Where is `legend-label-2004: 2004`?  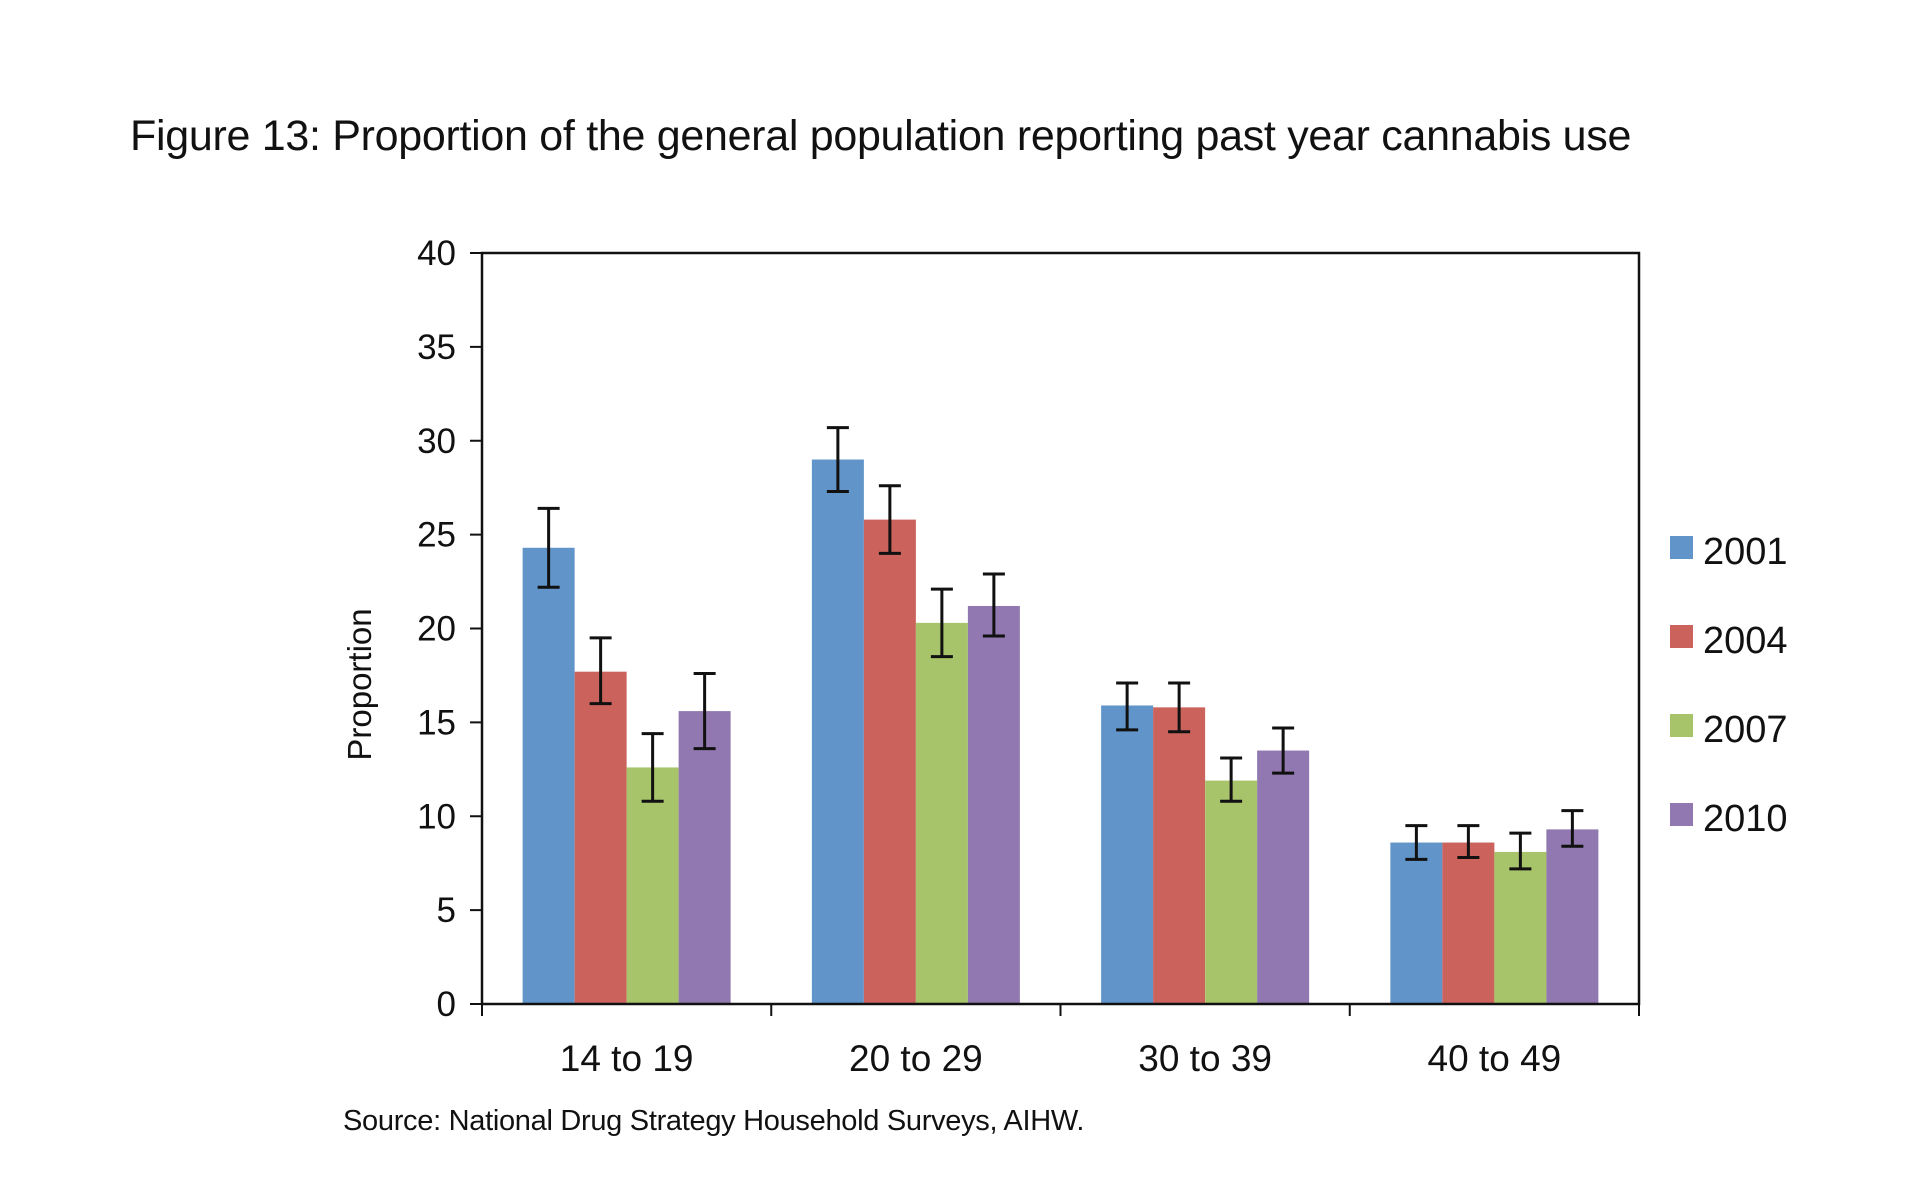
legend-label-2004: 2004 is located at coordinates (1745, 641).